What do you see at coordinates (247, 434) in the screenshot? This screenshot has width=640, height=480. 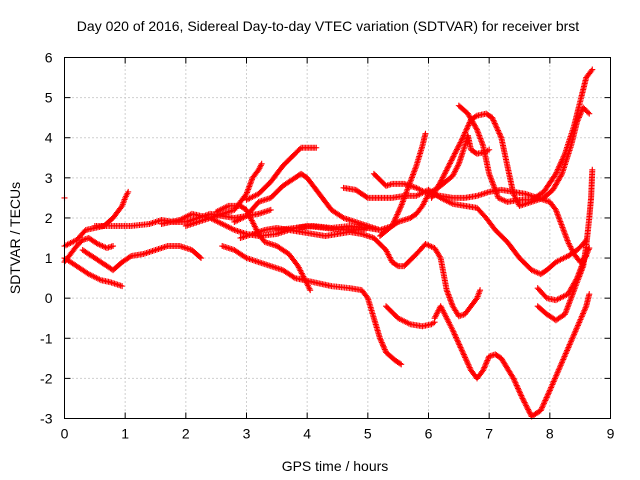 I see `x-tick-label: 3` at bounding box center [247, 434].